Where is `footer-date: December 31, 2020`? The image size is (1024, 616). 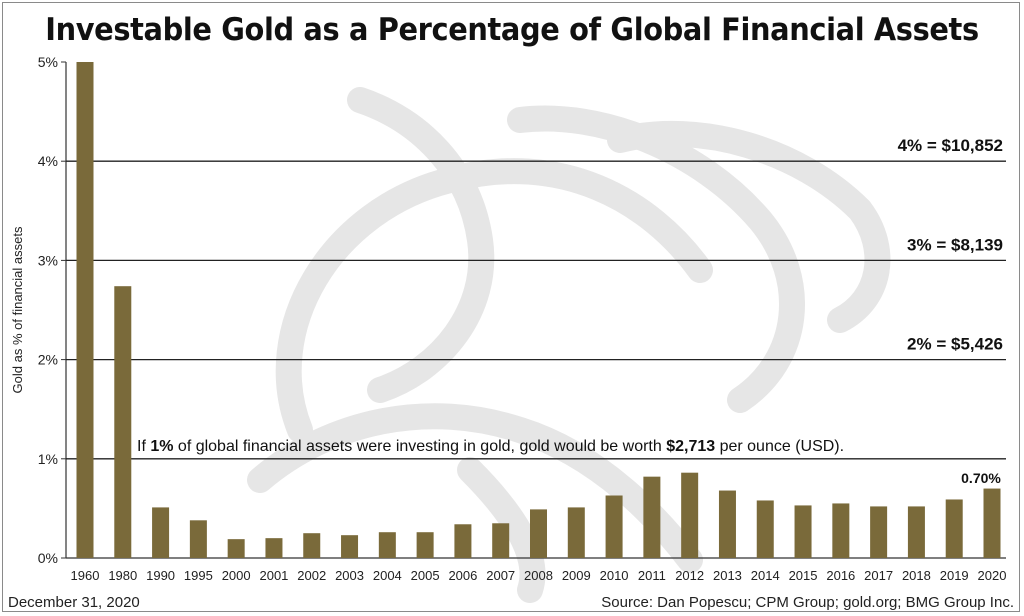 footer-date: December 31, 2020 is located at coordinates (74, 602).